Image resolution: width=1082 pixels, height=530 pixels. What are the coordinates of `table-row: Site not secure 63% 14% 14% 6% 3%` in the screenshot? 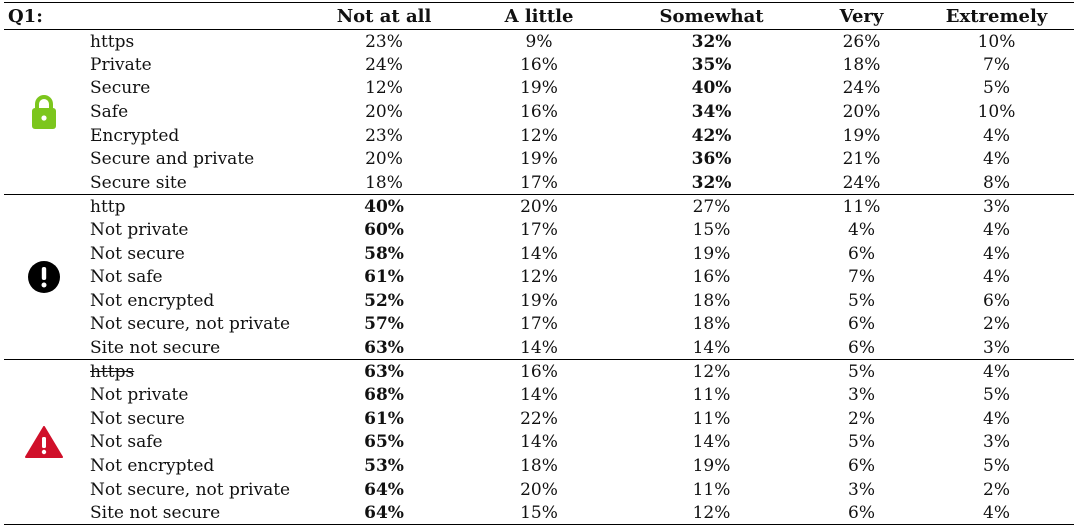 It's located at (539, 348).